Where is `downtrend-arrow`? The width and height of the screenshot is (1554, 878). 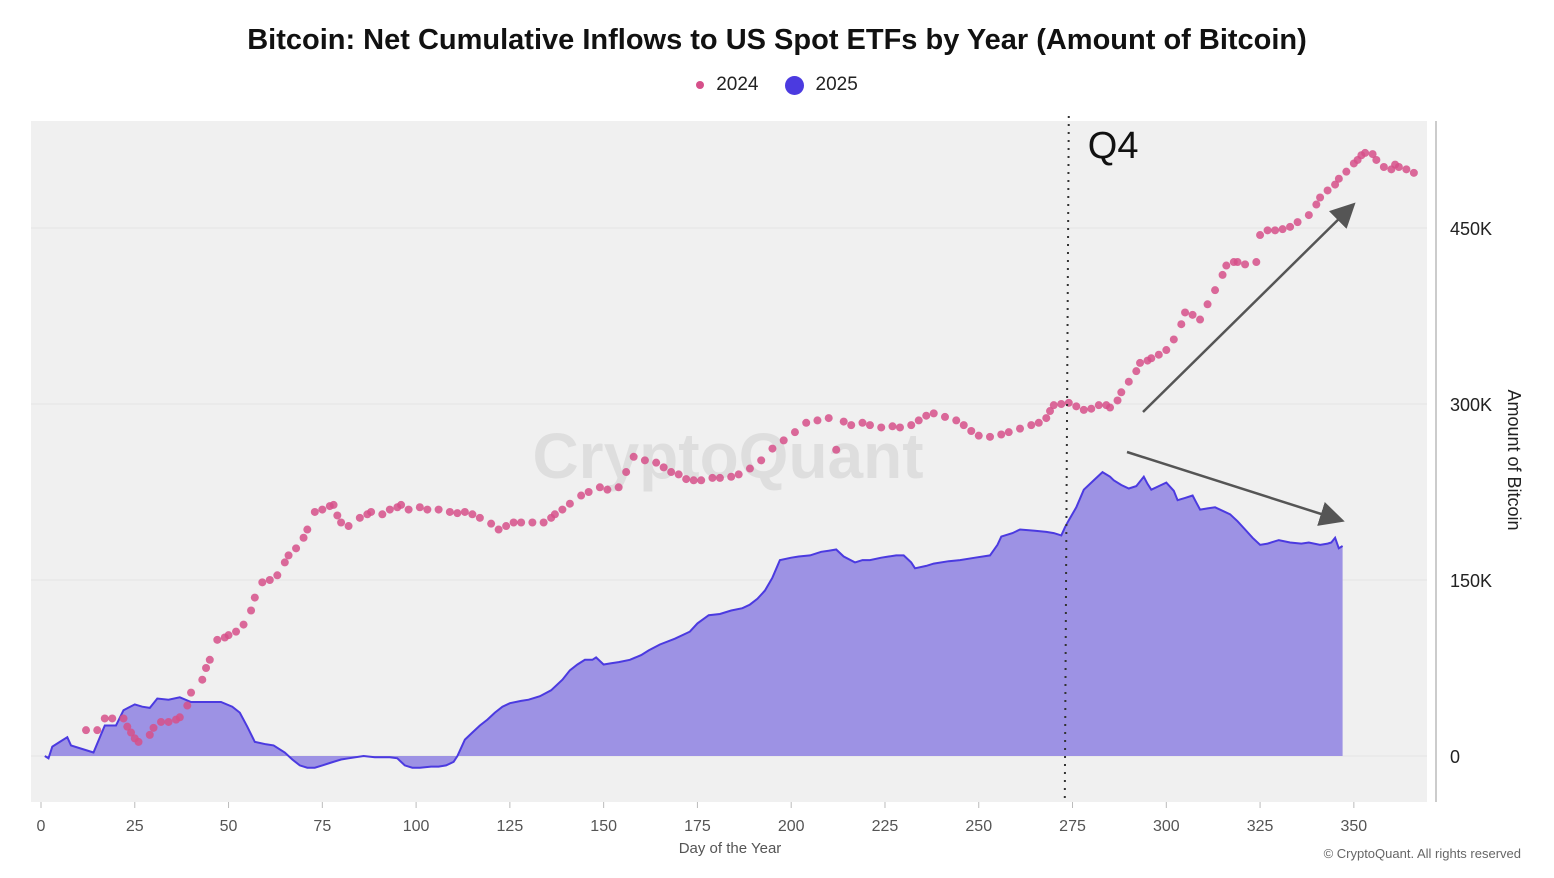 downtrend-arrow is located at coordinates (1235, 488).